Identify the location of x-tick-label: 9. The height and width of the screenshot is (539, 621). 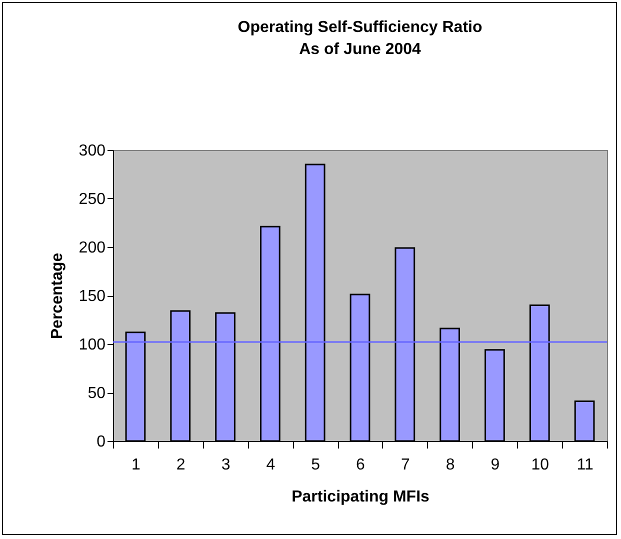
(495, 465).